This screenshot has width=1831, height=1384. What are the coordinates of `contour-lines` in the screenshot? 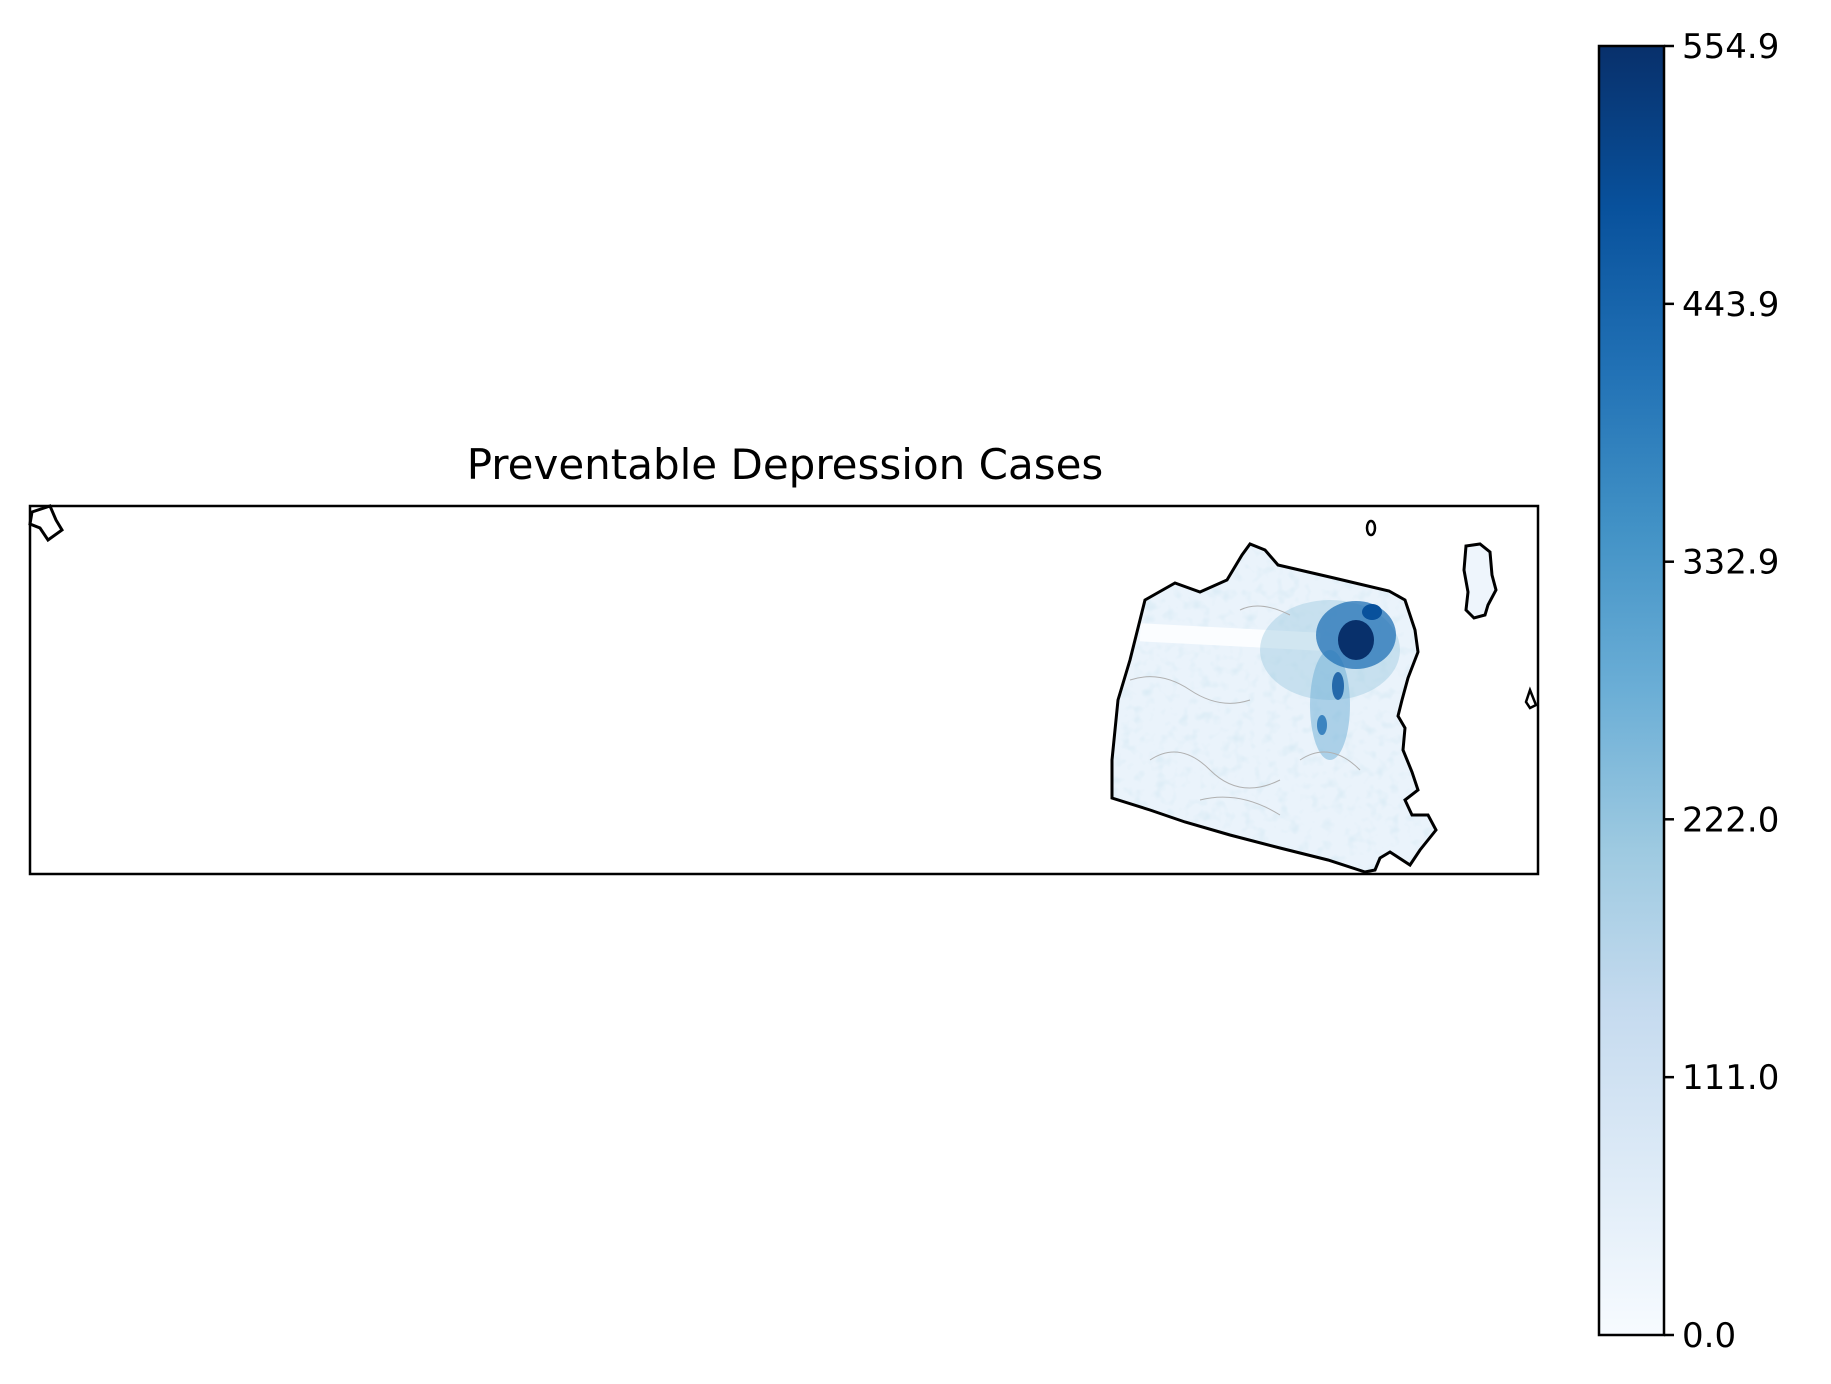 It's located at (1245, 710).